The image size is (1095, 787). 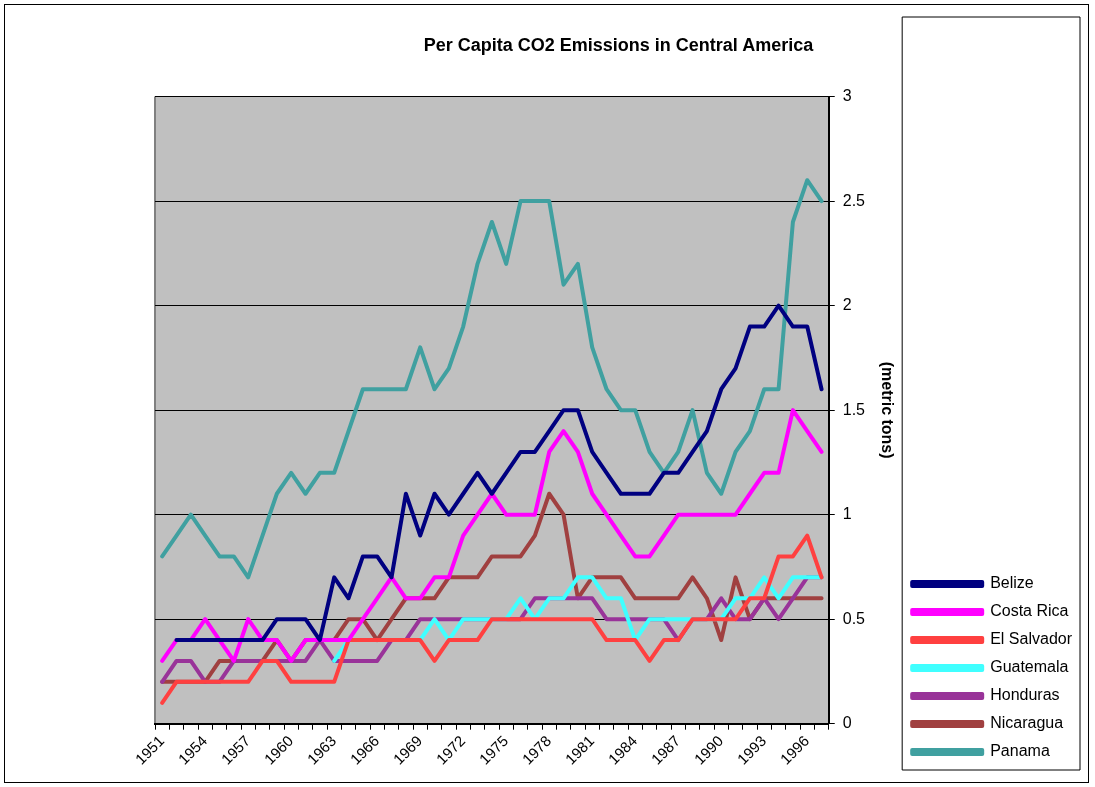 I want to click on y2-tick-label: 2, so click(x=847, y=305).